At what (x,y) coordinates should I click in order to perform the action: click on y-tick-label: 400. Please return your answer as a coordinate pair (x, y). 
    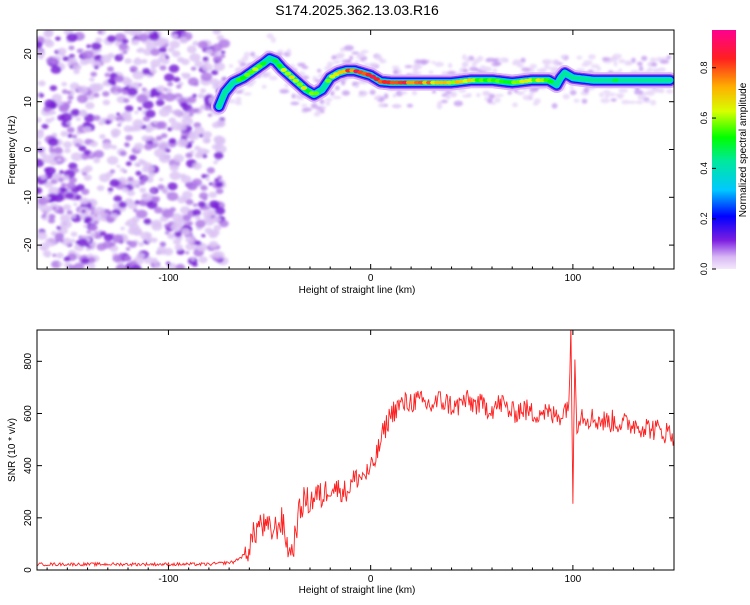
    Looking at the image, I should click on (28, 465).